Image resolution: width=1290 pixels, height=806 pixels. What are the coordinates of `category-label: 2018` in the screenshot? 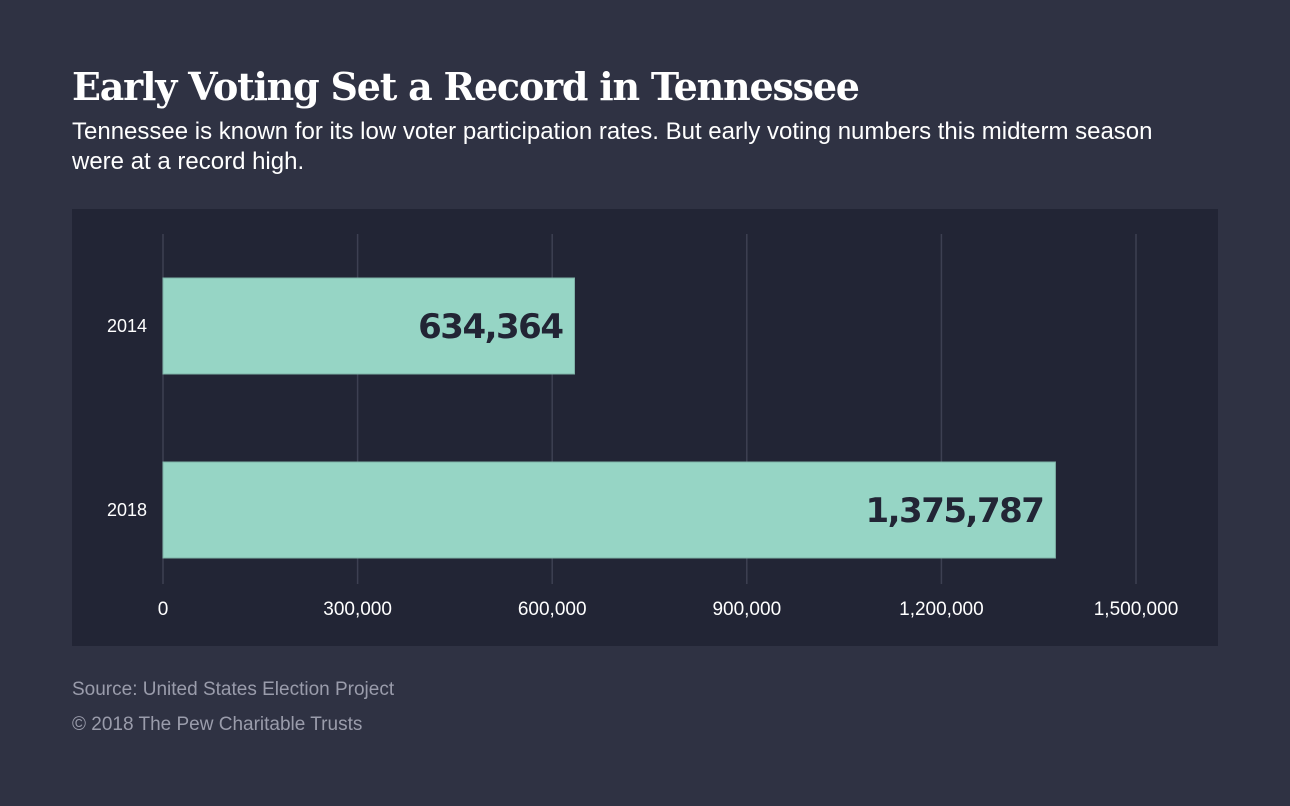 It's located at (127, 510).